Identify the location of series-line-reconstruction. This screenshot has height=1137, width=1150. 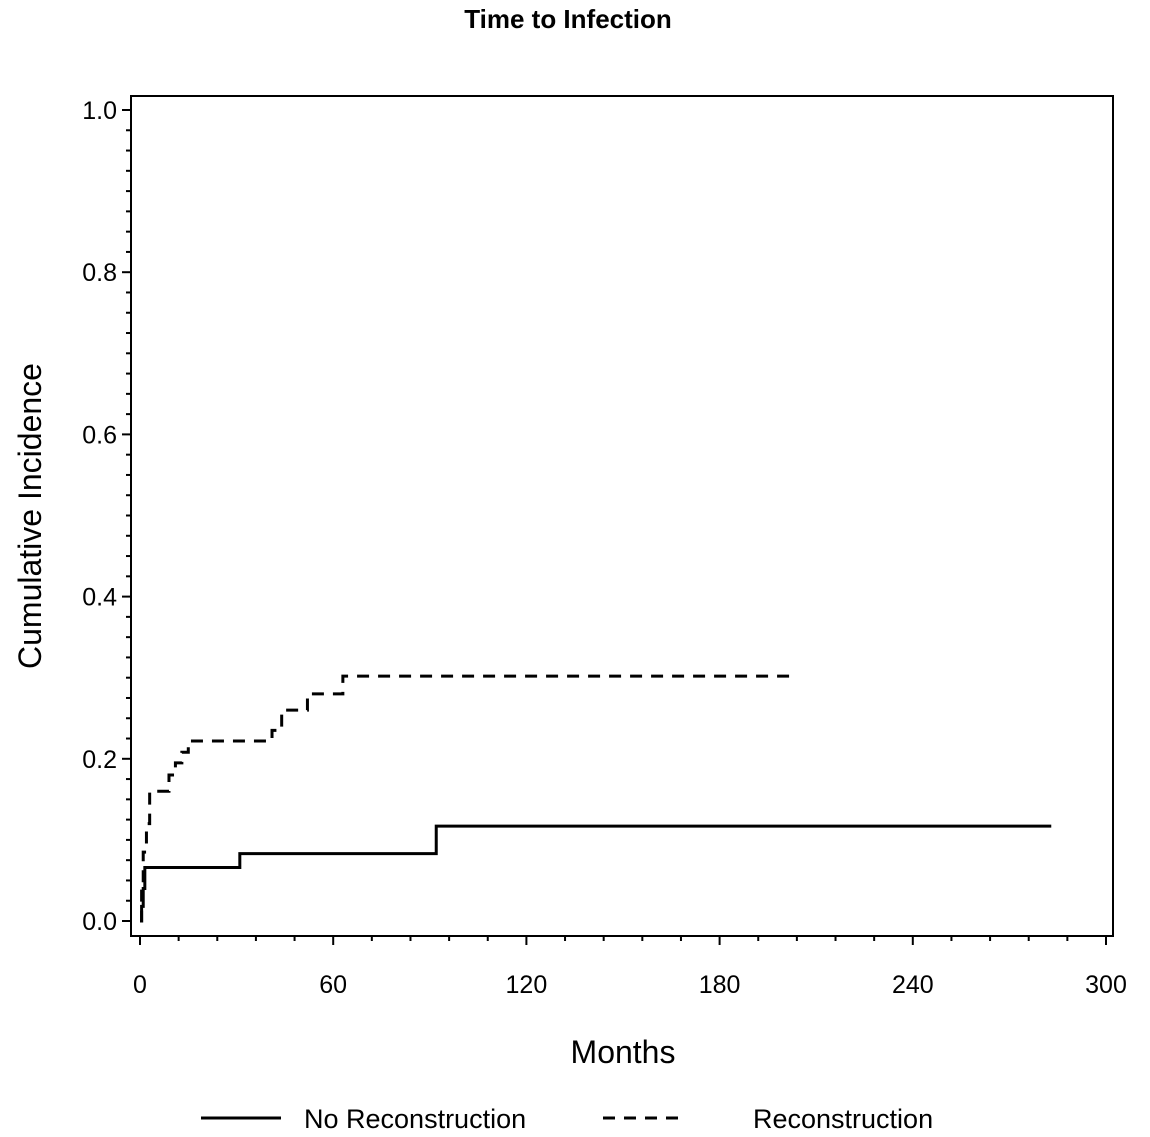
(468, 798).